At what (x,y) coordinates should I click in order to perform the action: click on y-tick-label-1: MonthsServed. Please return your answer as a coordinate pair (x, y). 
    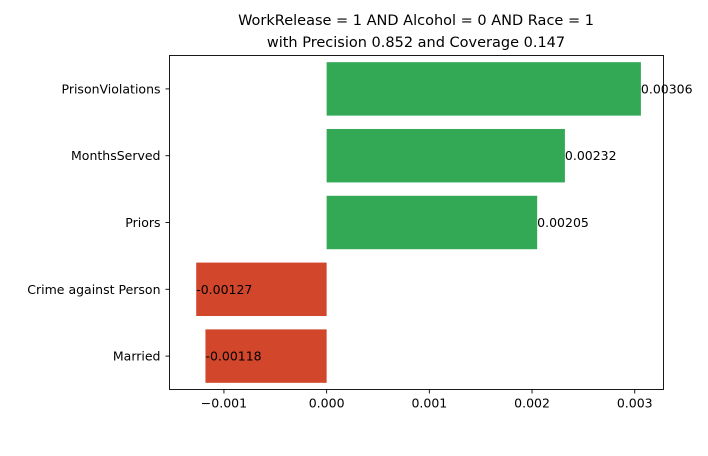
    Looking at the image, I should click on (115, 155).